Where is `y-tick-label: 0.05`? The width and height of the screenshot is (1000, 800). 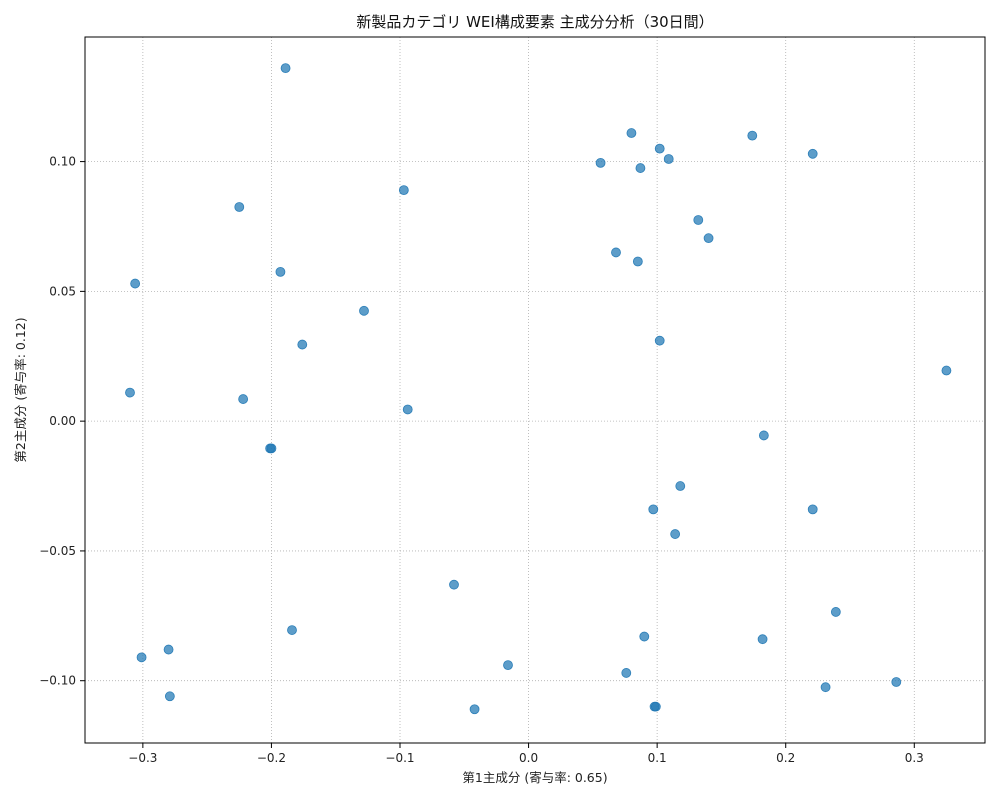
y-tick-label: 0.05 is located at coordinates (62, 291).